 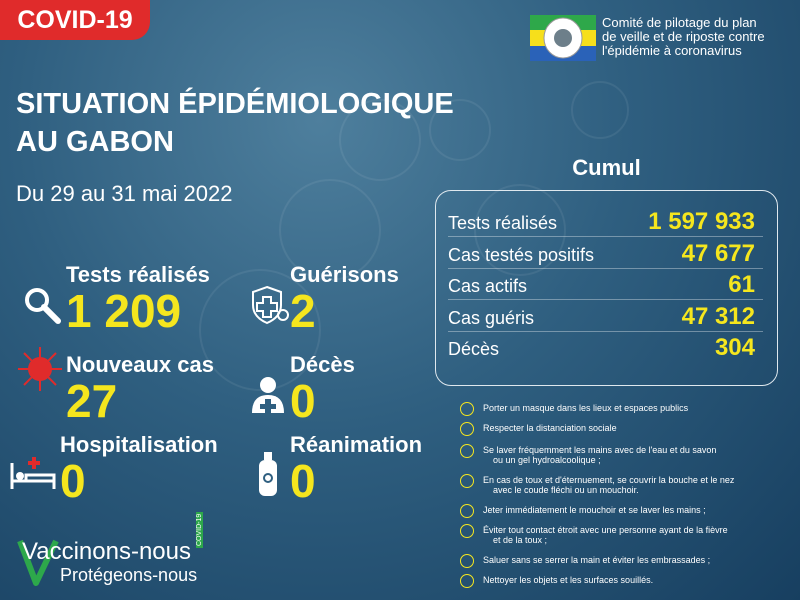 What do you see at coordinates (106, 551) in the screenshot?
I see `campaign-line: Vaccinons-nous` at bounding box center [106, 551].